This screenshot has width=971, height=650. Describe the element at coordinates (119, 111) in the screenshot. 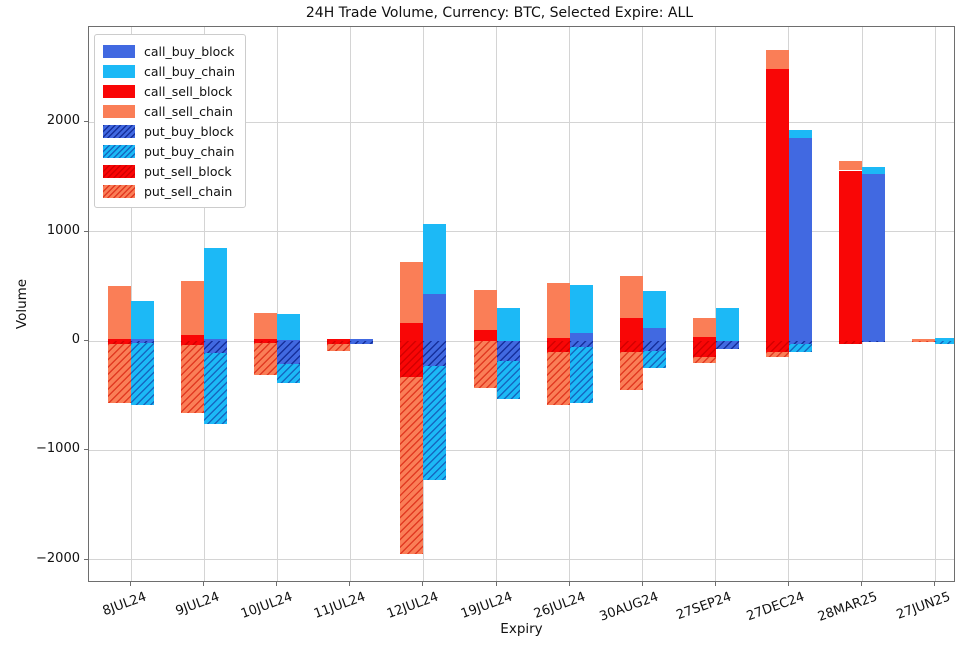

I see `legend-swatch-call_sell_chain` at that location.